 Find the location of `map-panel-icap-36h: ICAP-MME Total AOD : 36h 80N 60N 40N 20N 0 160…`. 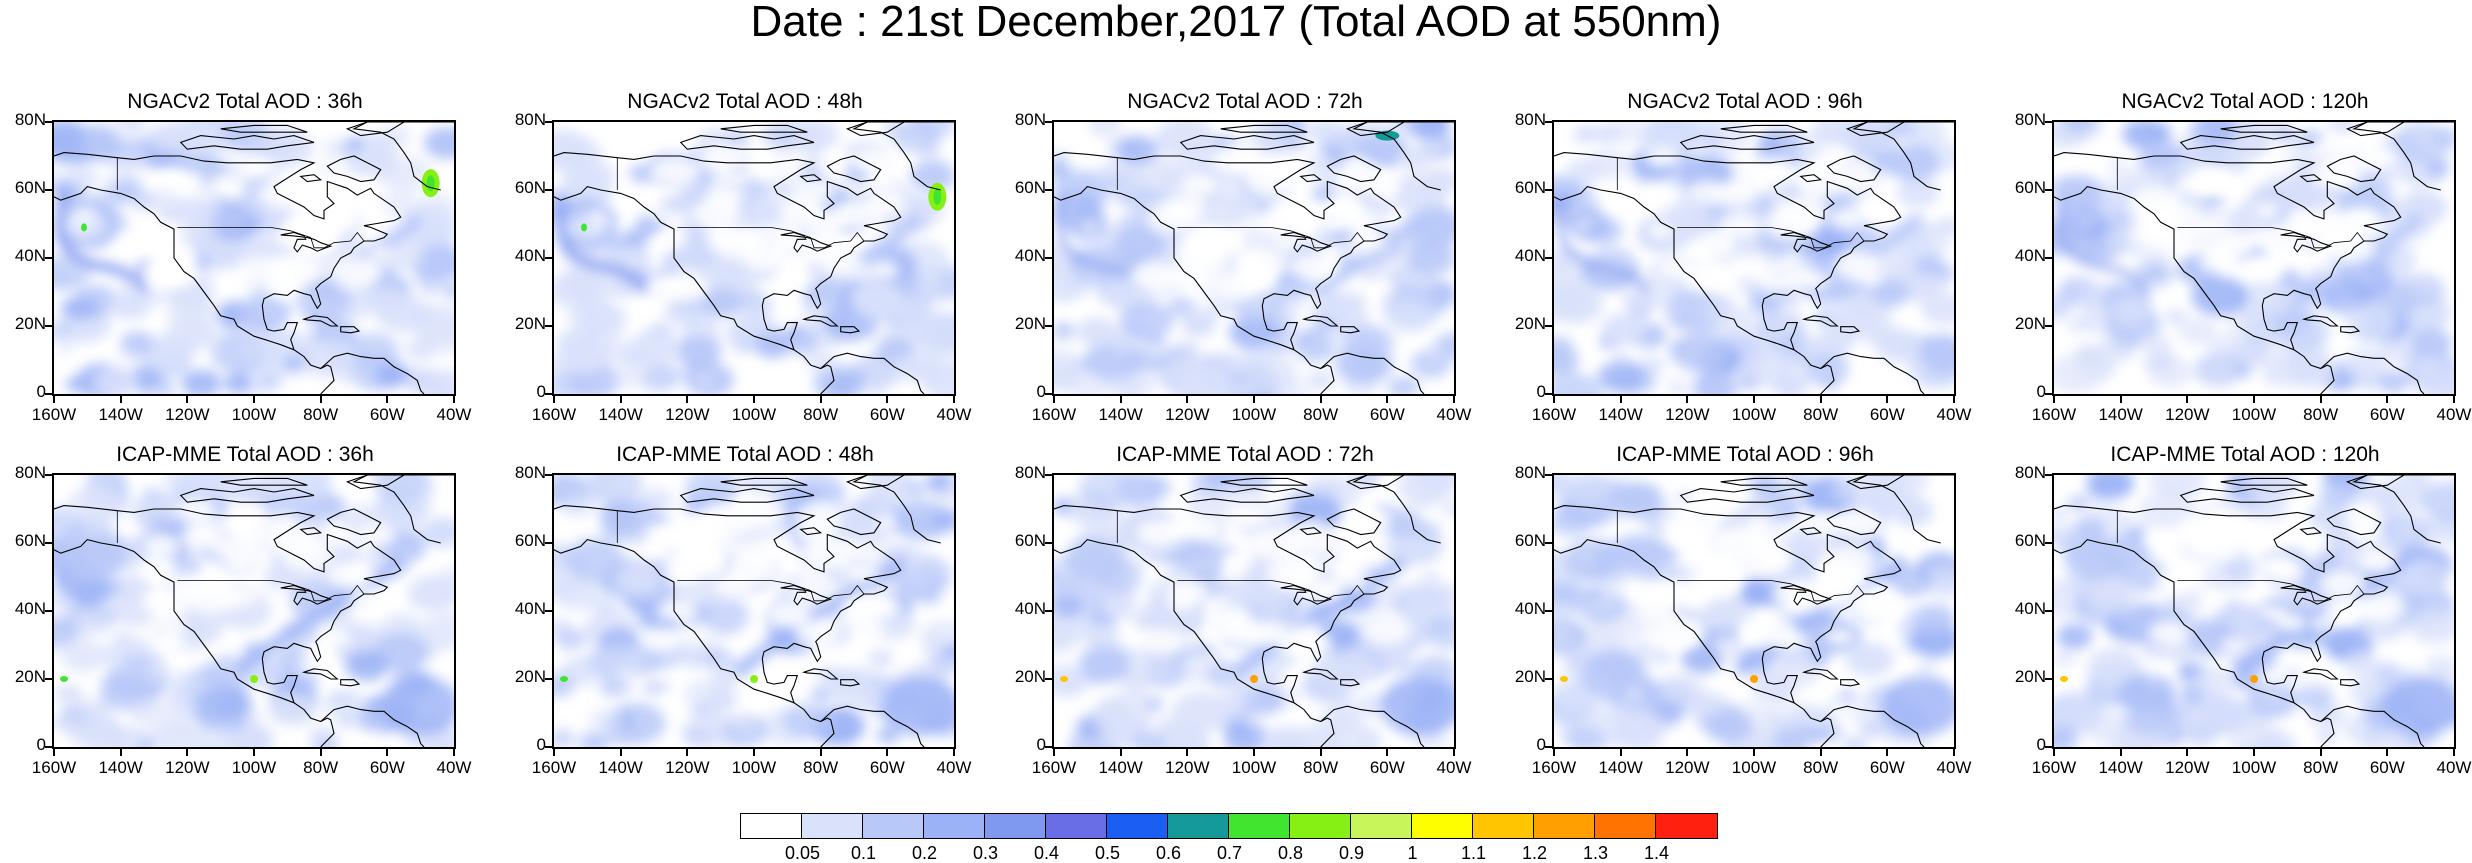

map-panel-icap-36h: ICAP-MME Total AOD : 36h 80N 60N 40N 20N 0 160… is located at coordinates (245, 613).